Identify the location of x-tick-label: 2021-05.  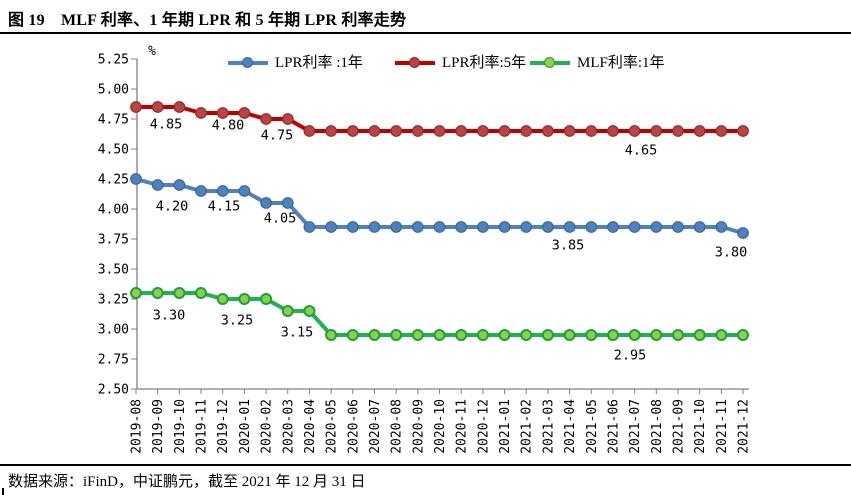
(592, 426).